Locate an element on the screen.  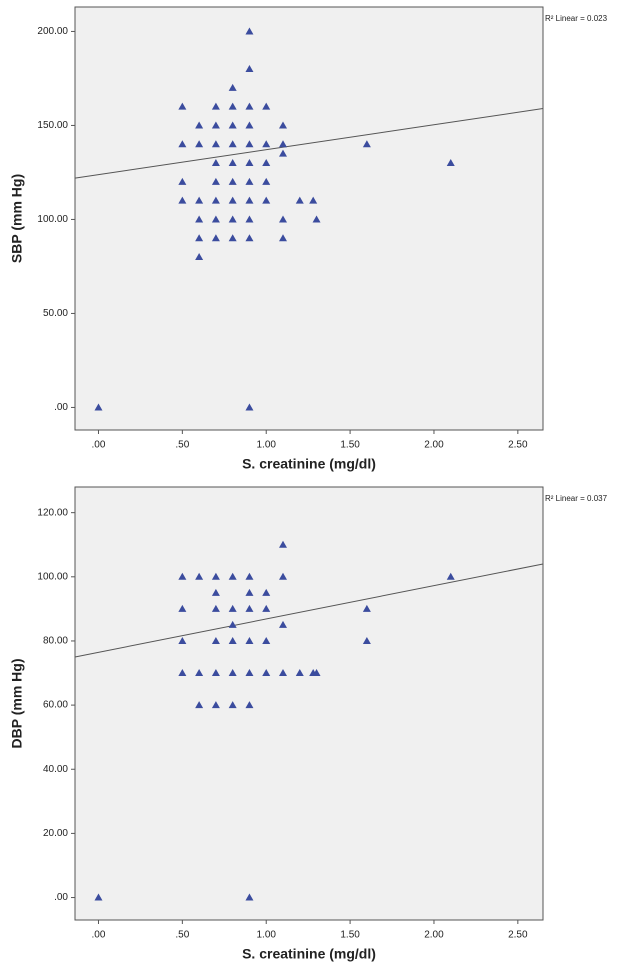
y-tick-label: 60.00 is located at coordinates (55, 705).